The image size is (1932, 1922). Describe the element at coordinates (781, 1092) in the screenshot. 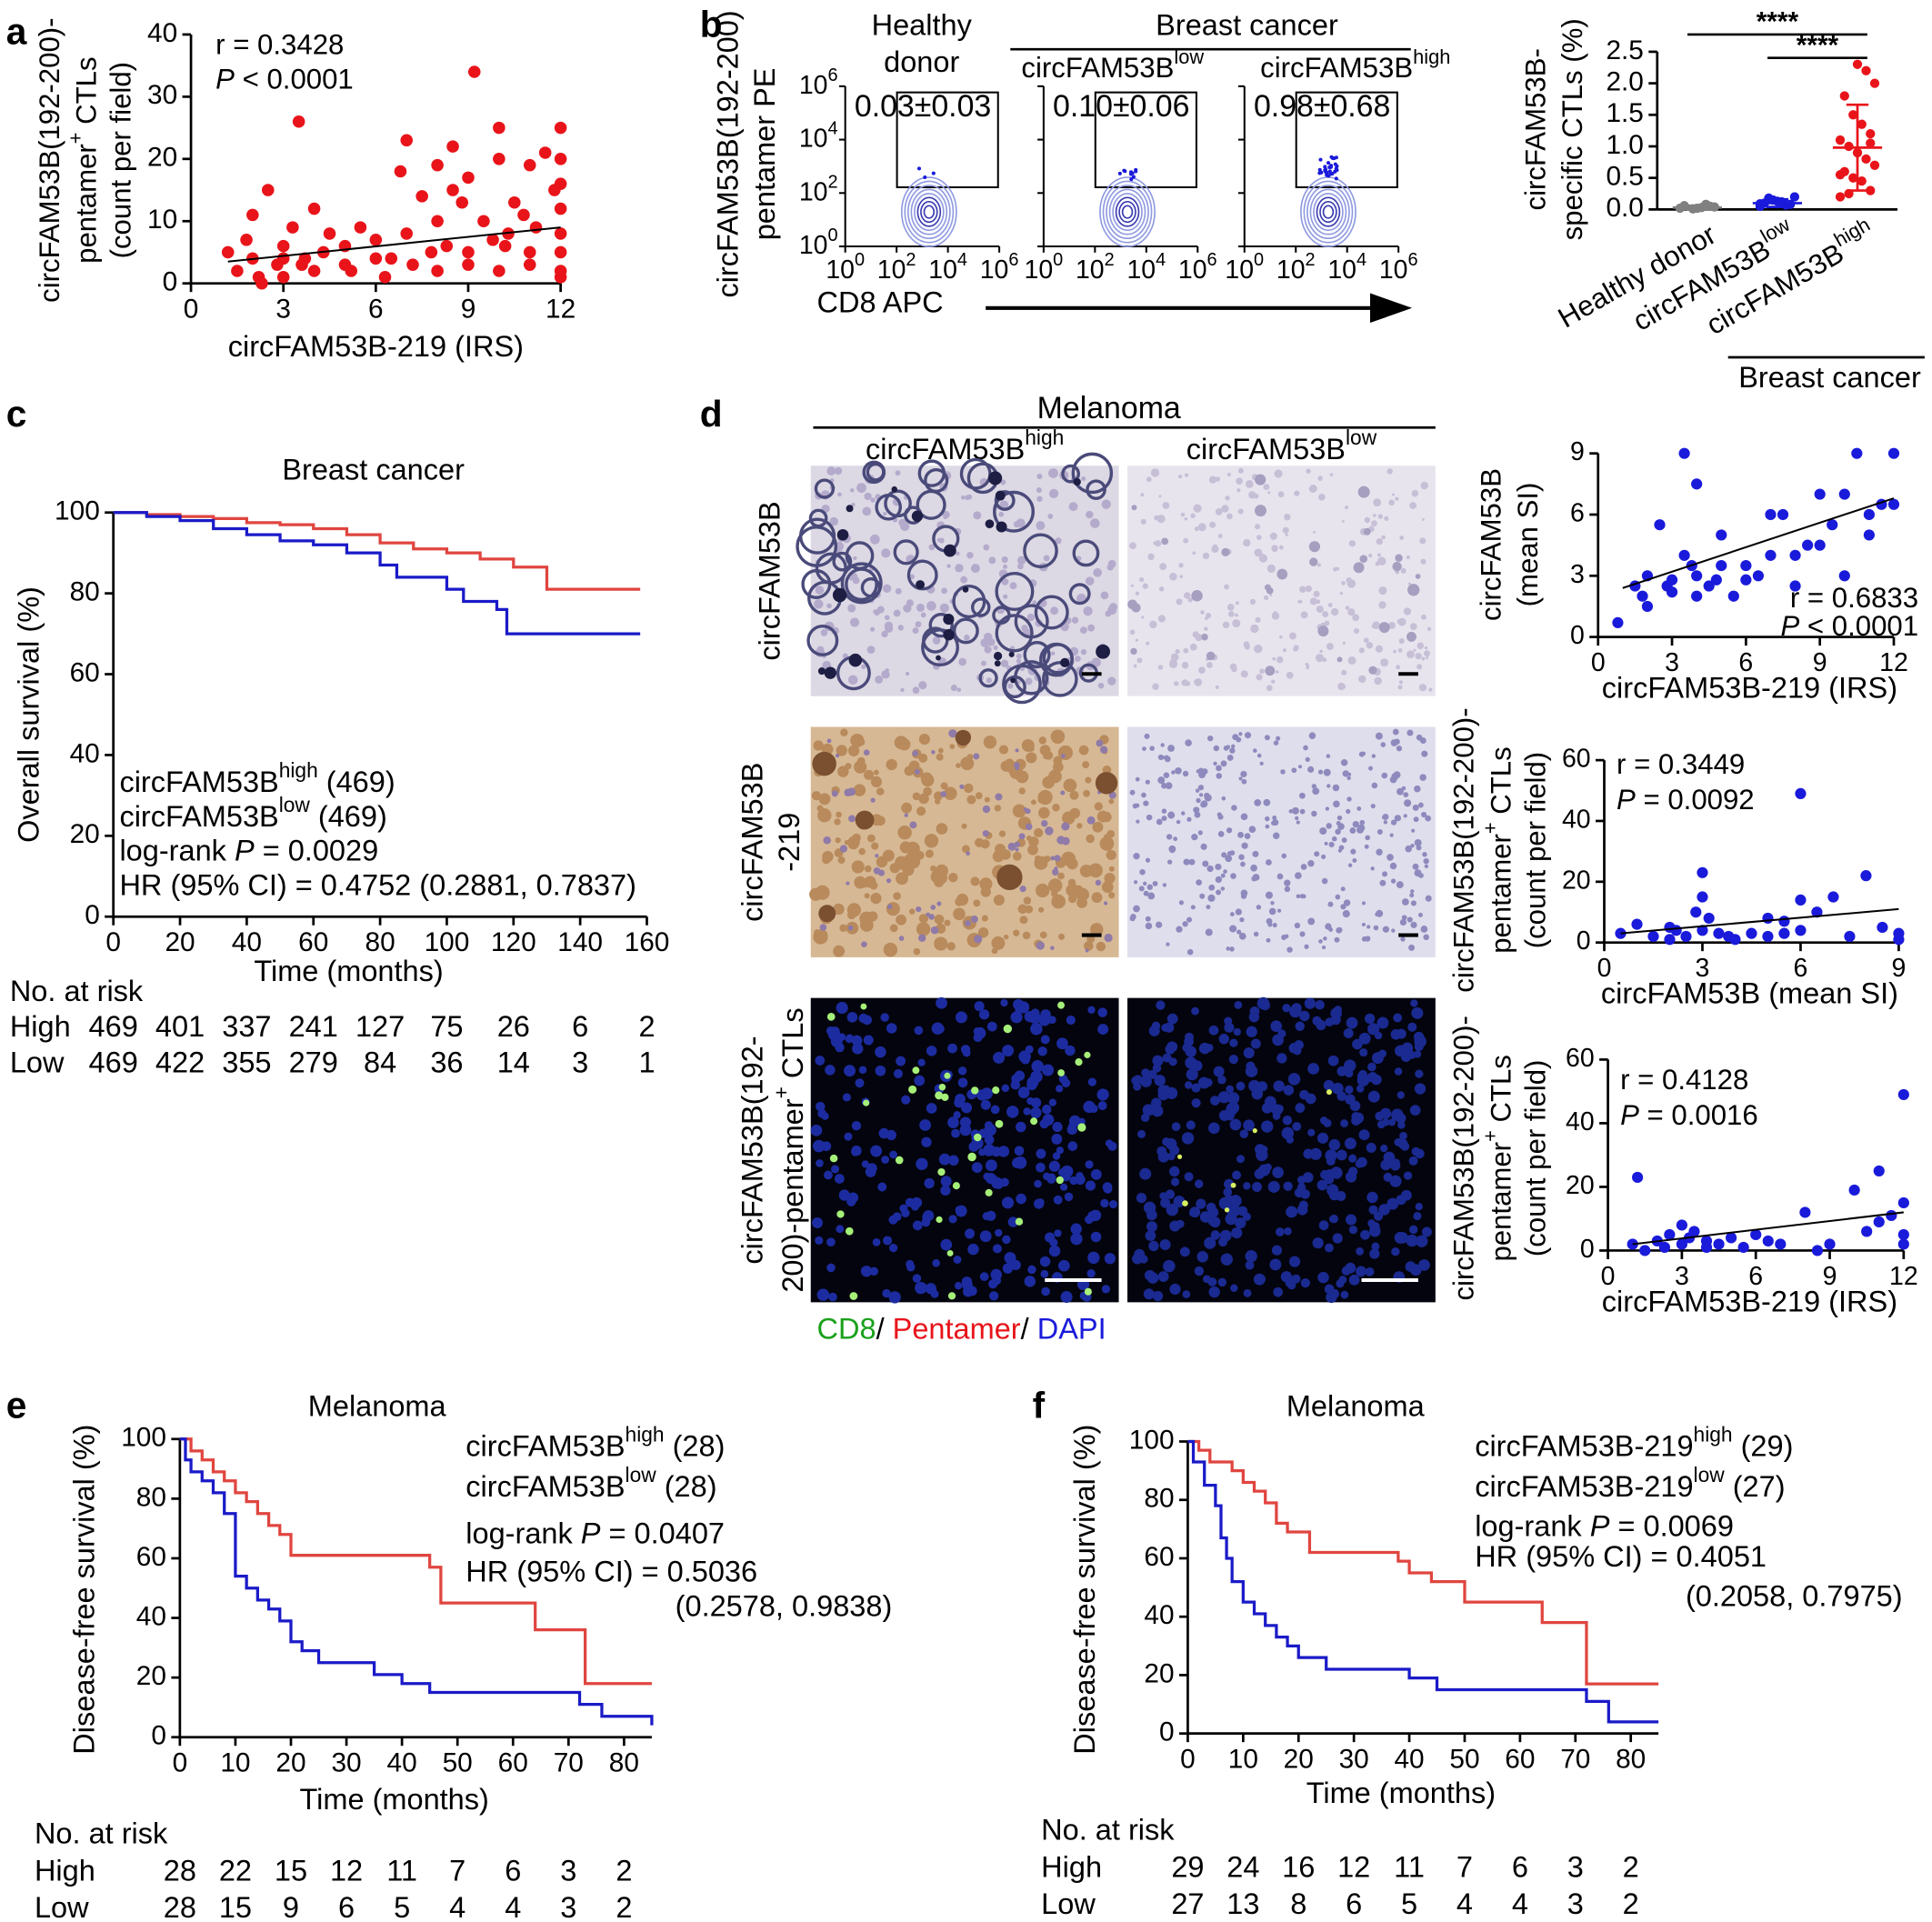

I see `row-label-part: +` at that location.